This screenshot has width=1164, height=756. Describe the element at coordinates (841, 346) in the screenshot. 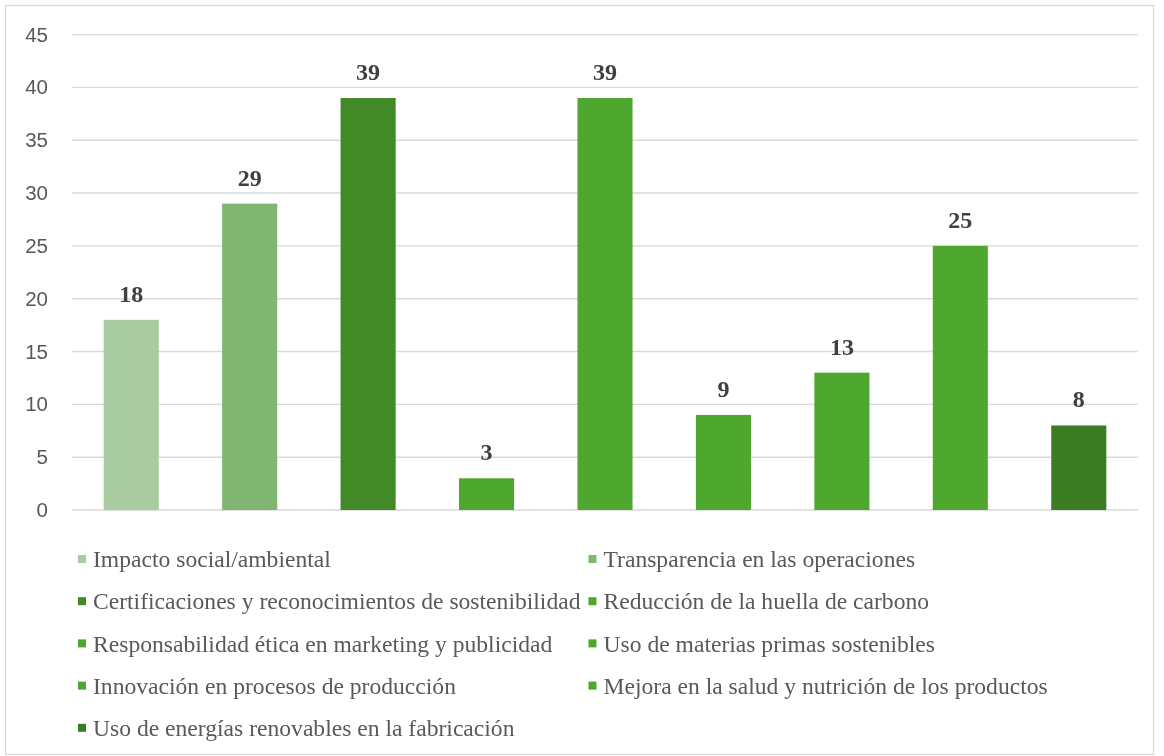

I see `data-label: 13` at that location.